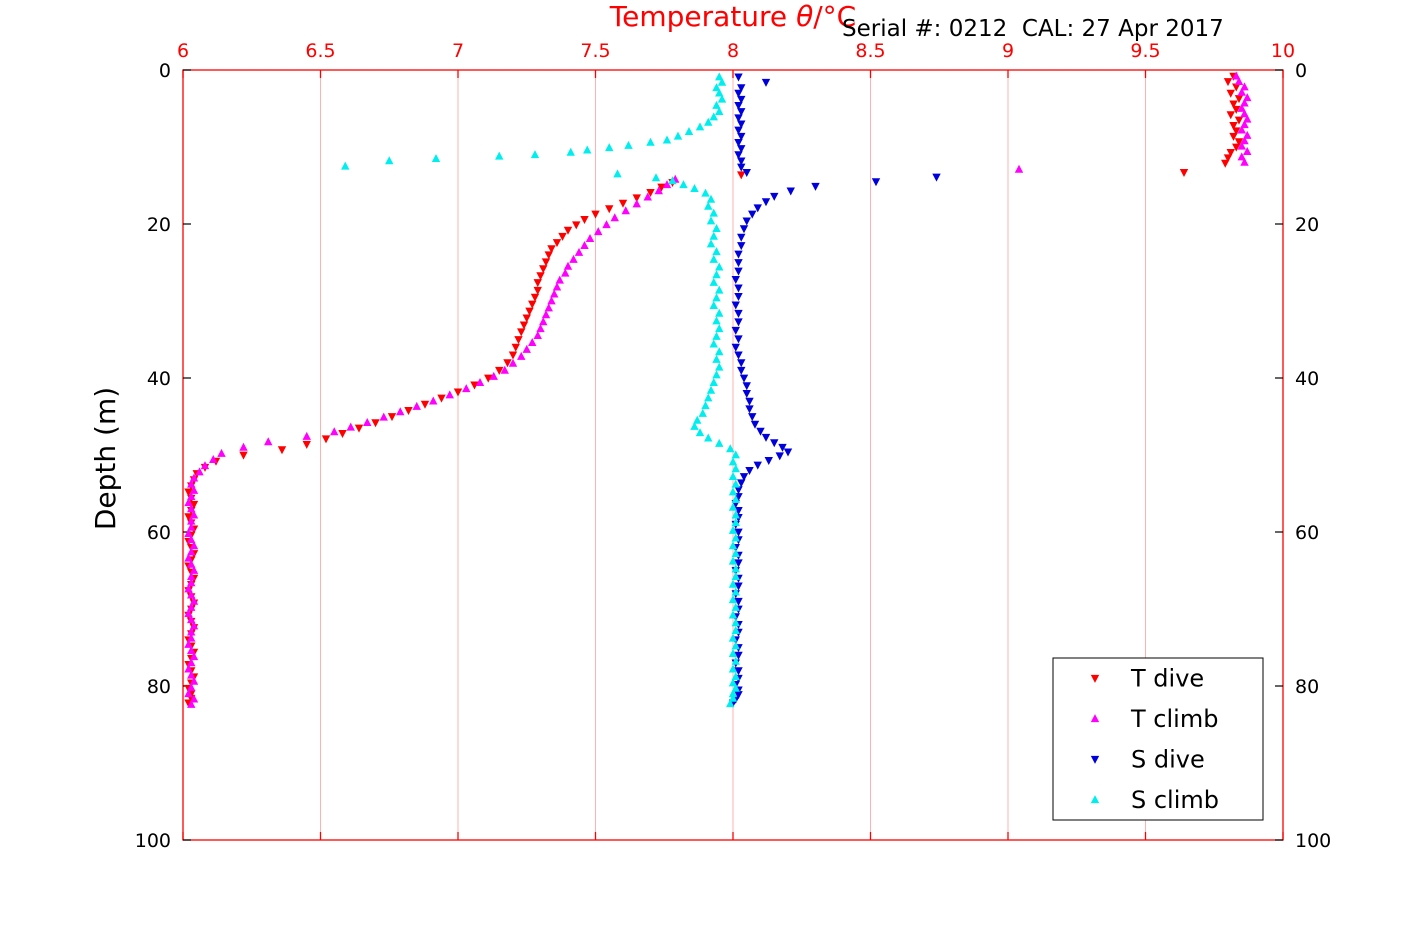  What do you see at coordinates (1168, 759) in the screenshot?
I see `legend-label: S dive` at bounding box center [1168, 759].